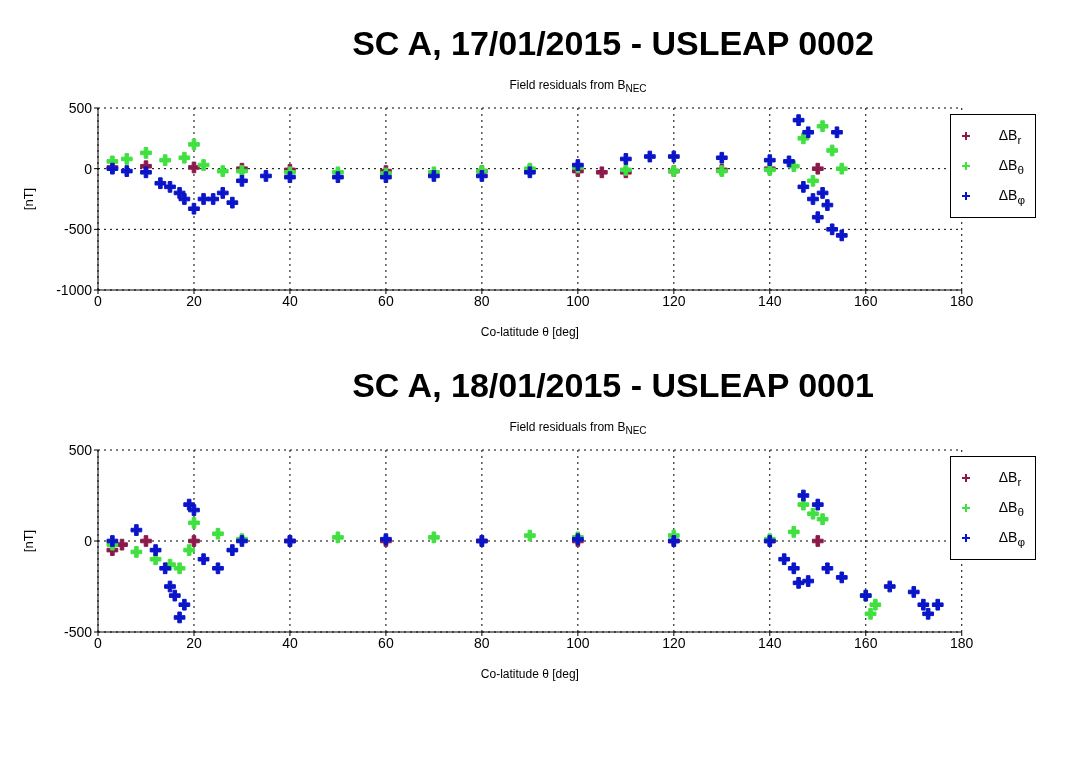  Describe the element at coordinates (613, 43) in the screenshot. I see `chart-title: SC A, 17/01/2015 - USLEAP 0002` at that location.